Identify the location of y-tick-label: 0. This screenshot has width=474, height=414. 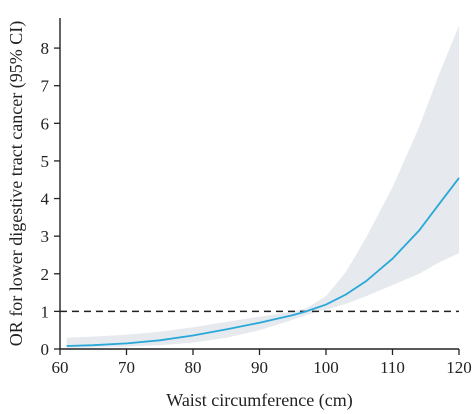
(45, 349).